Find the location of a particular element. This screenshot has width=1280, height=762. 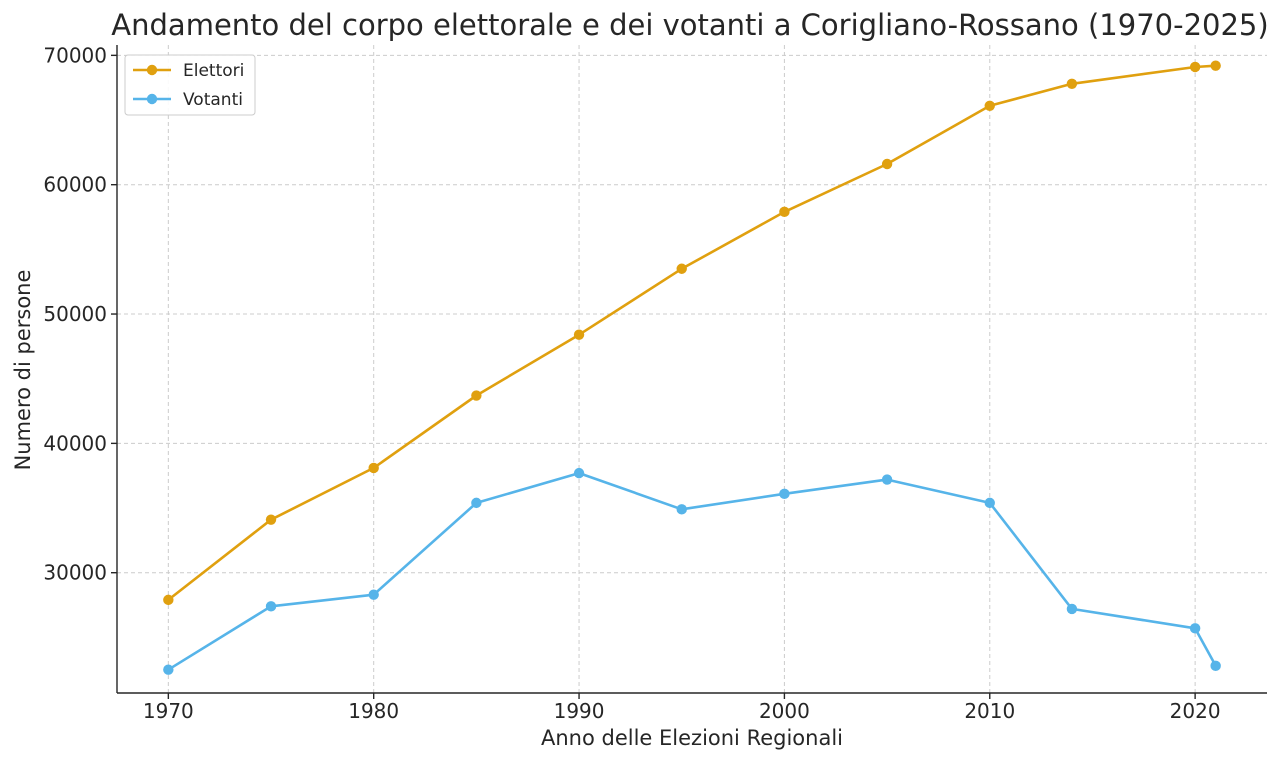

y-tick-label: 60000 is located at coordinates (75, 185).